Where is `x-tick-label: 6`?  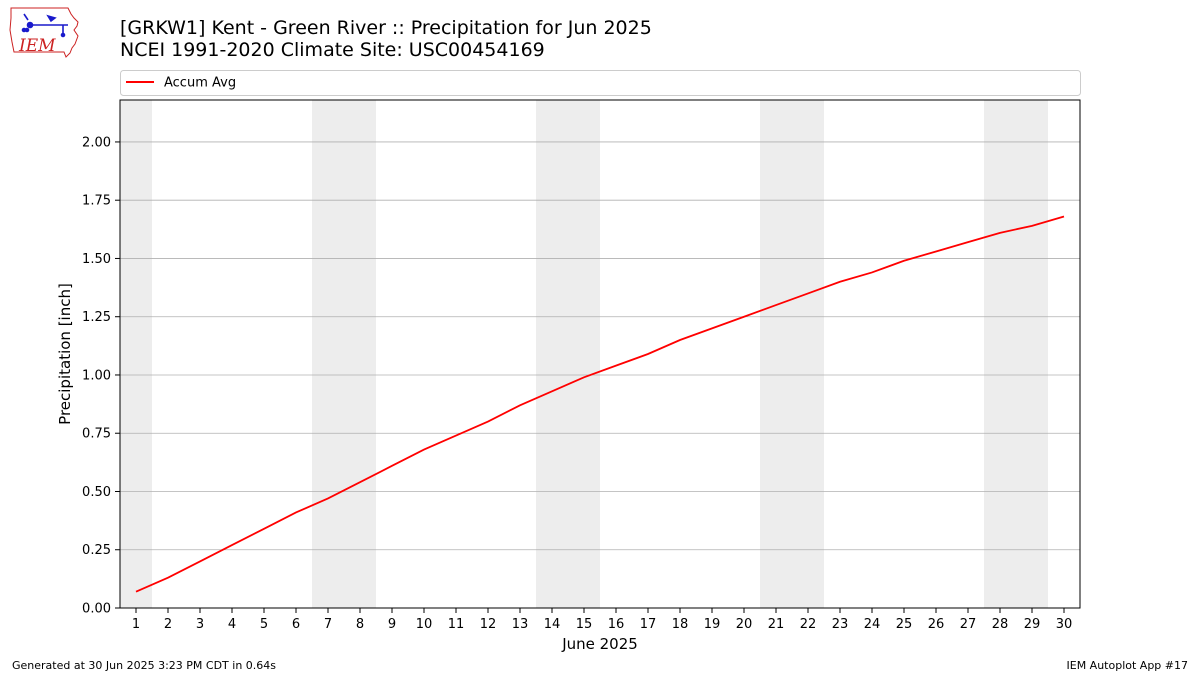 x-tick-label: 6 is located at coordinates (296, 624).